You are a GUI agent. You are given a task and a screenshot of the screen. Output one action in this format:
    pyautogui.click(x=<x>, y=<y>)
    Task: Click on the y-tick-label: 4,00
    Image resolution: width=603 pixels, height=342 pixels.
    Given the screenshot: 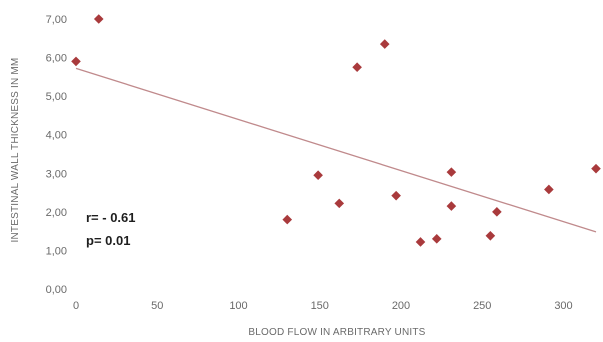 What is the action you would take?
    pyautogui.click(x=56, y=136)
    